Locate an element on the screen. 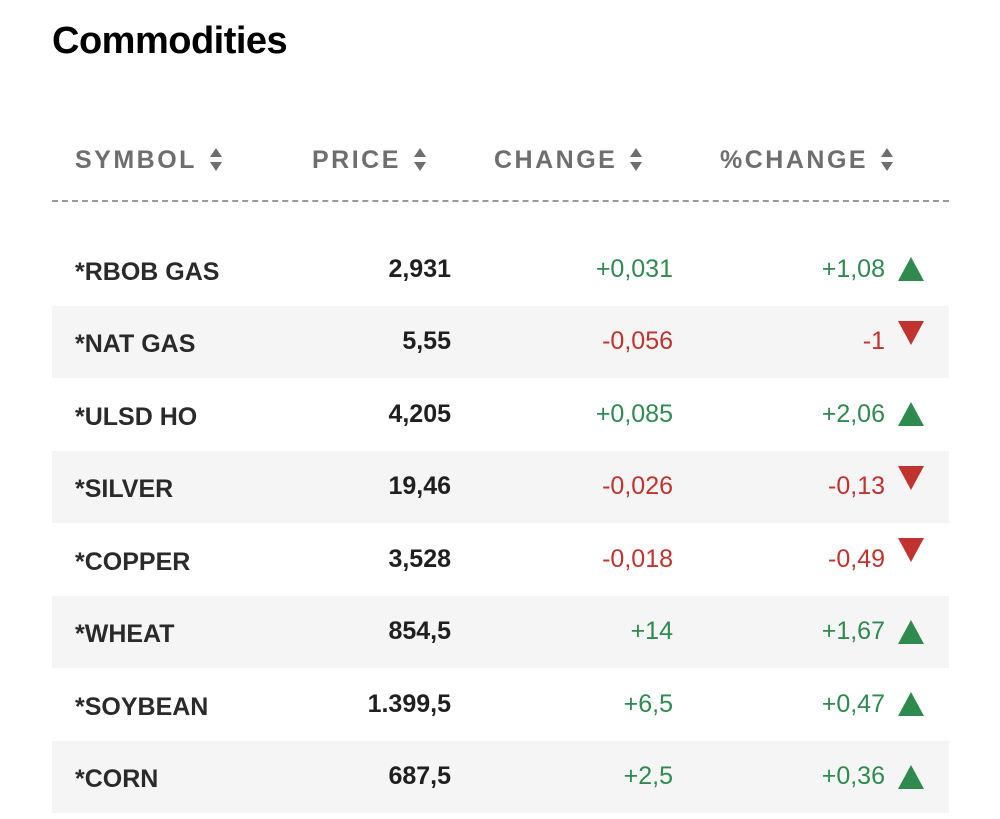  change-cell: +2,5 is located at coordinates (648, 776).